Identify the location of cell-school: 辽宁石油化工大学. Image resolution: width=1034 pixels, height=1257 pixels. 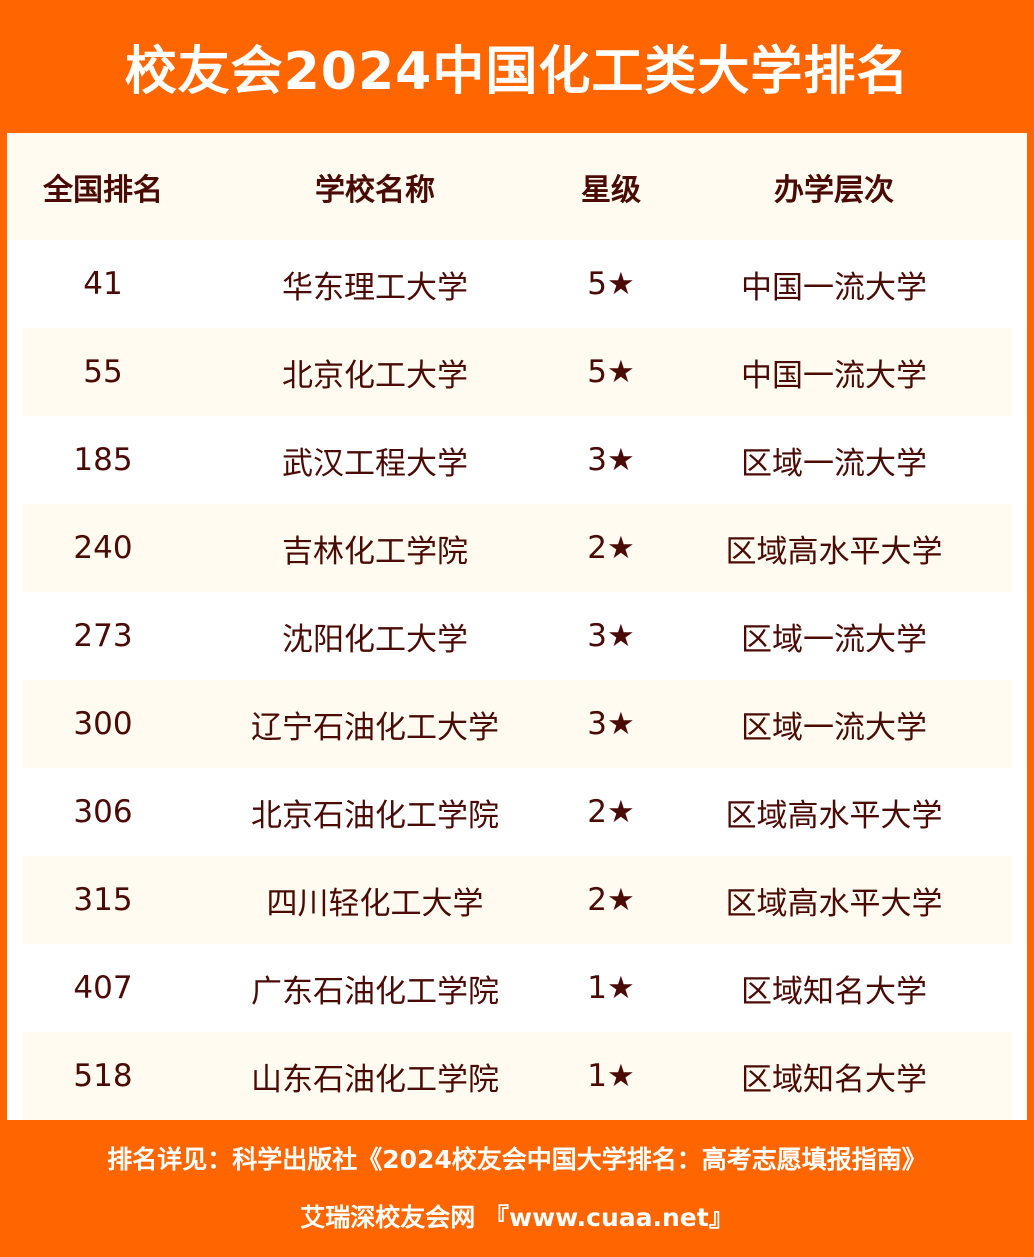
(375, 727).